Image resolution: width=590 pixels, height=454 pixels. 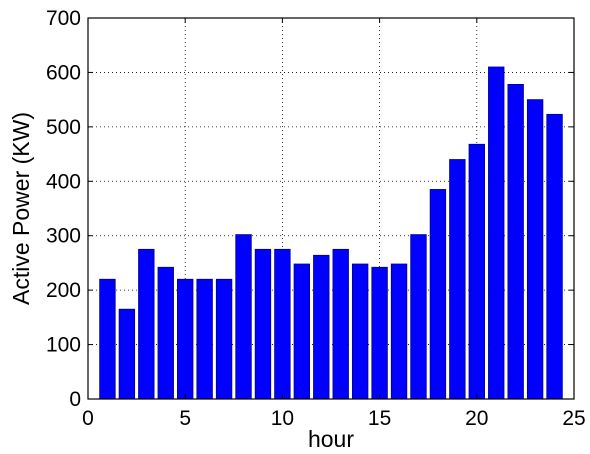 I want to click on x-tick-label: 5, so click(x=185, y=418).